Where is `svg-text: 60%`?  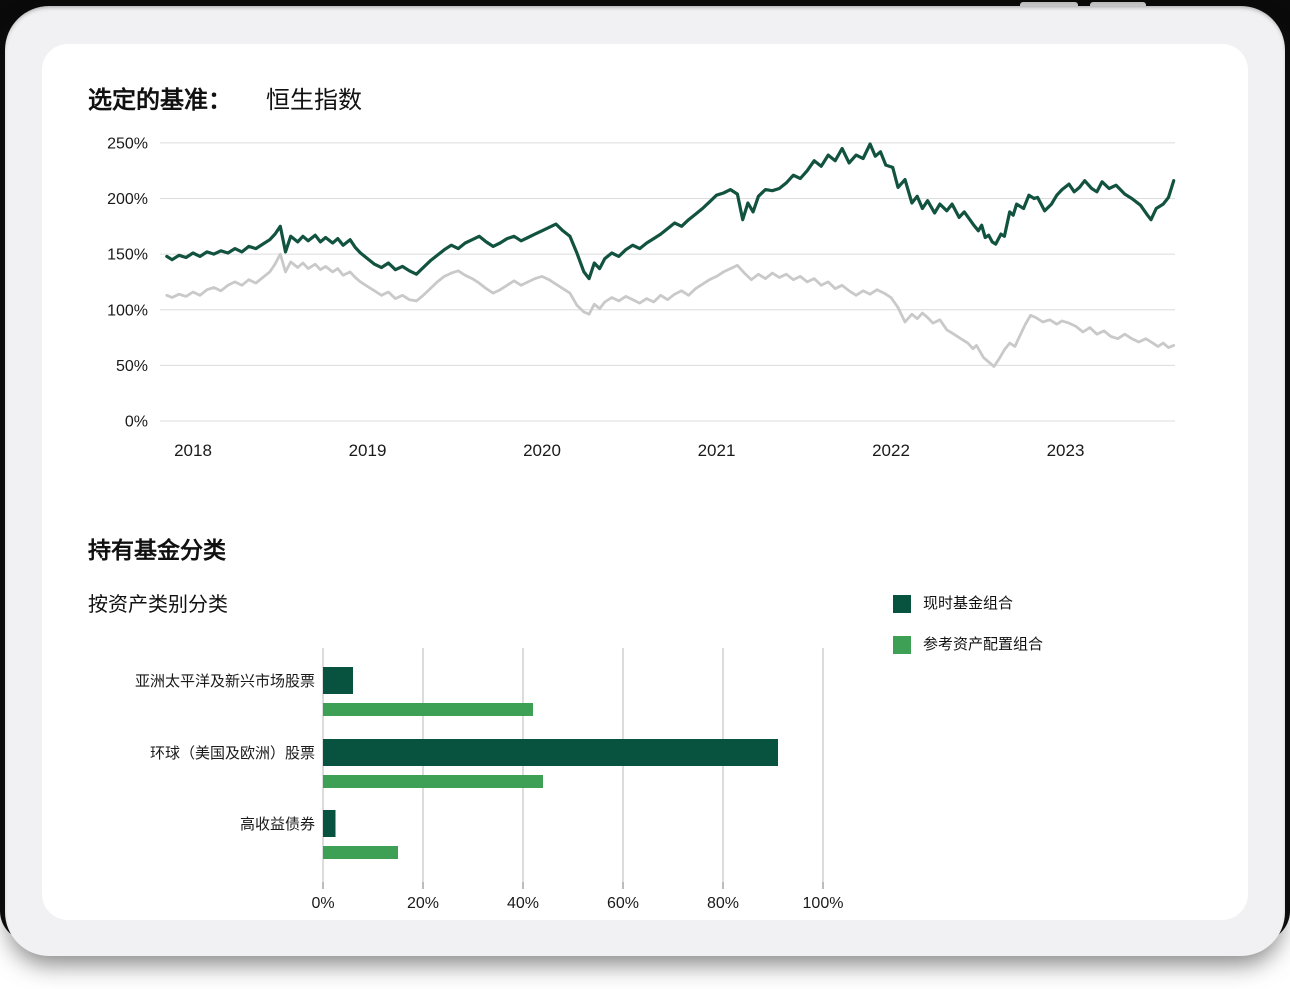 svg-text: 60% is located at coordinates (623, 903).